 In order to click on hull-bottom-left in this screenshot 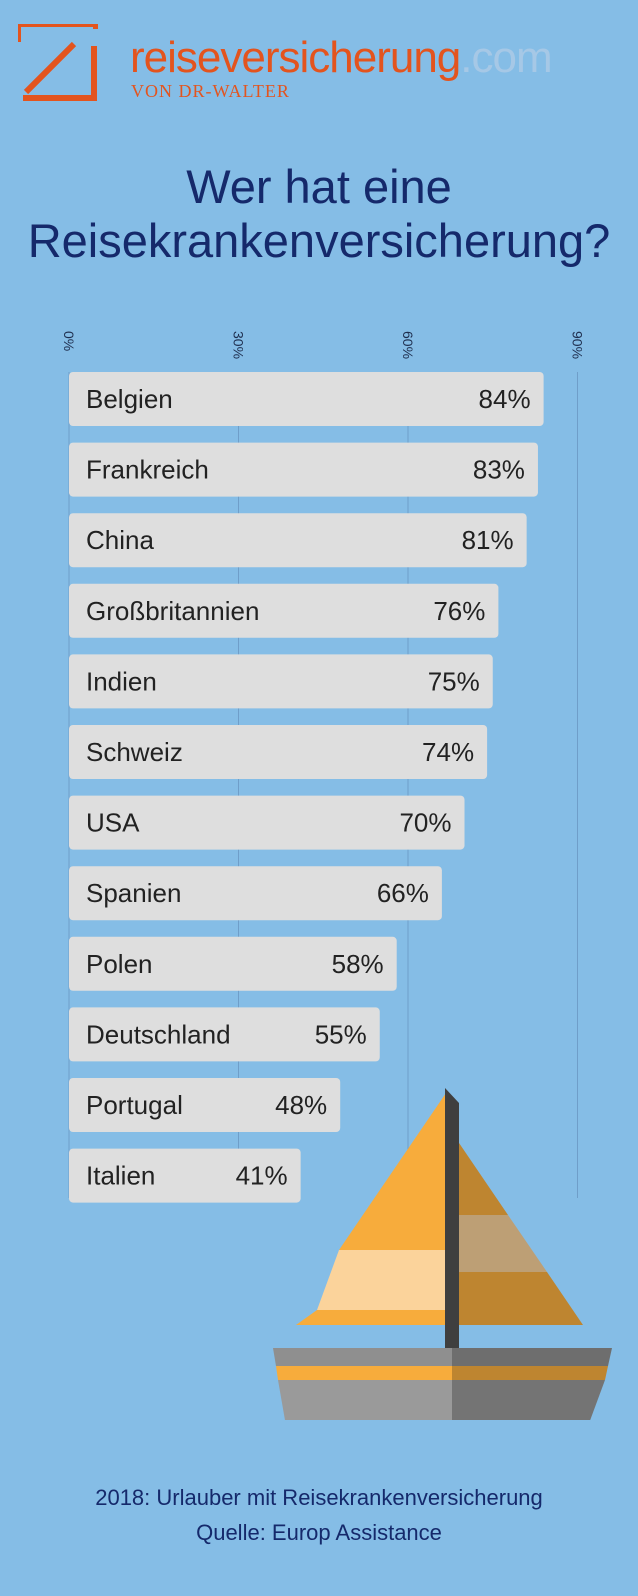, I will do `click(365, 1400)`.